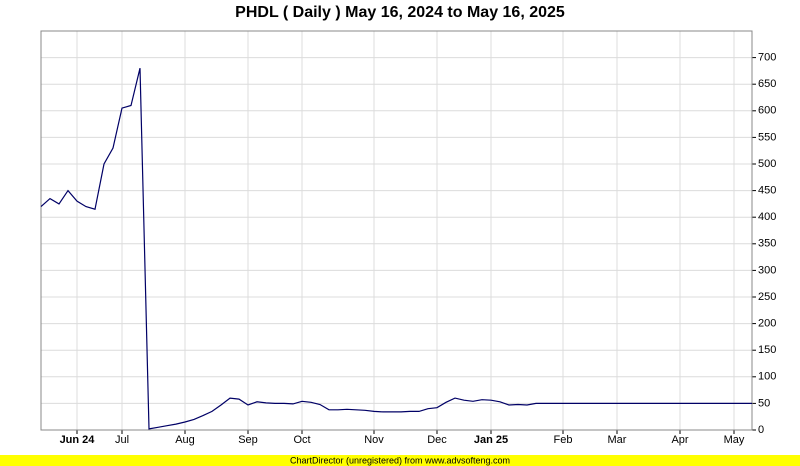 The height and width of the screenshot is (466, 800). Describe the element at coordinates (248, 440) in the screenshot. I see `x-tick-label: Sep` at that location.